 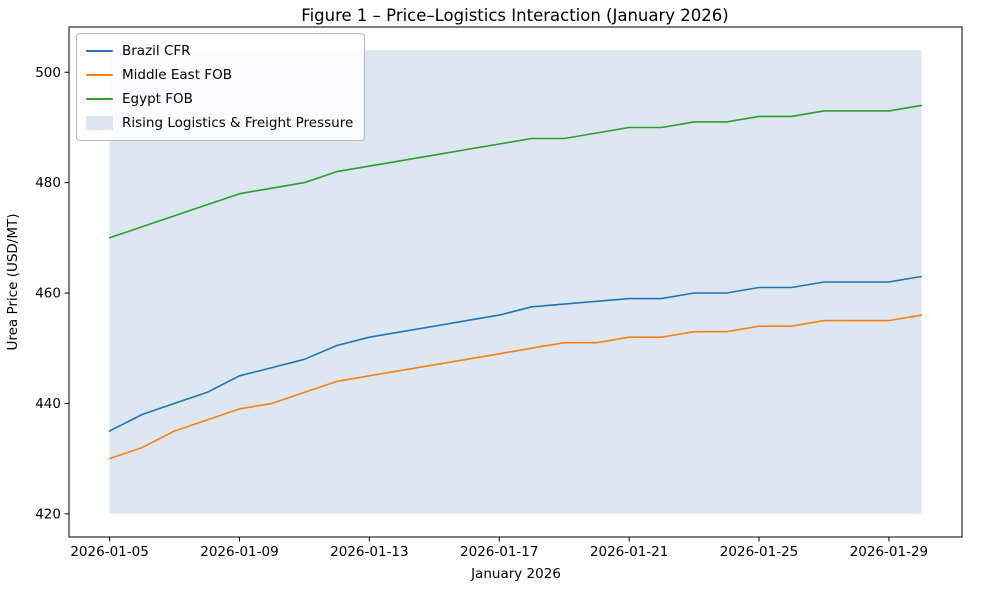 I want to click on legend-label: Egypt FOB, so click(x=157, y=99).